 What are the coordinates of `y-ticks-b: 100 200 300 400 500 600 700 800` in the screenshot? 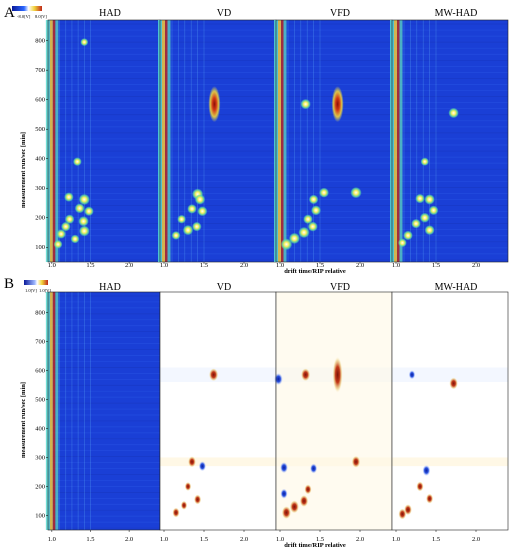 It's located at (41, 414).